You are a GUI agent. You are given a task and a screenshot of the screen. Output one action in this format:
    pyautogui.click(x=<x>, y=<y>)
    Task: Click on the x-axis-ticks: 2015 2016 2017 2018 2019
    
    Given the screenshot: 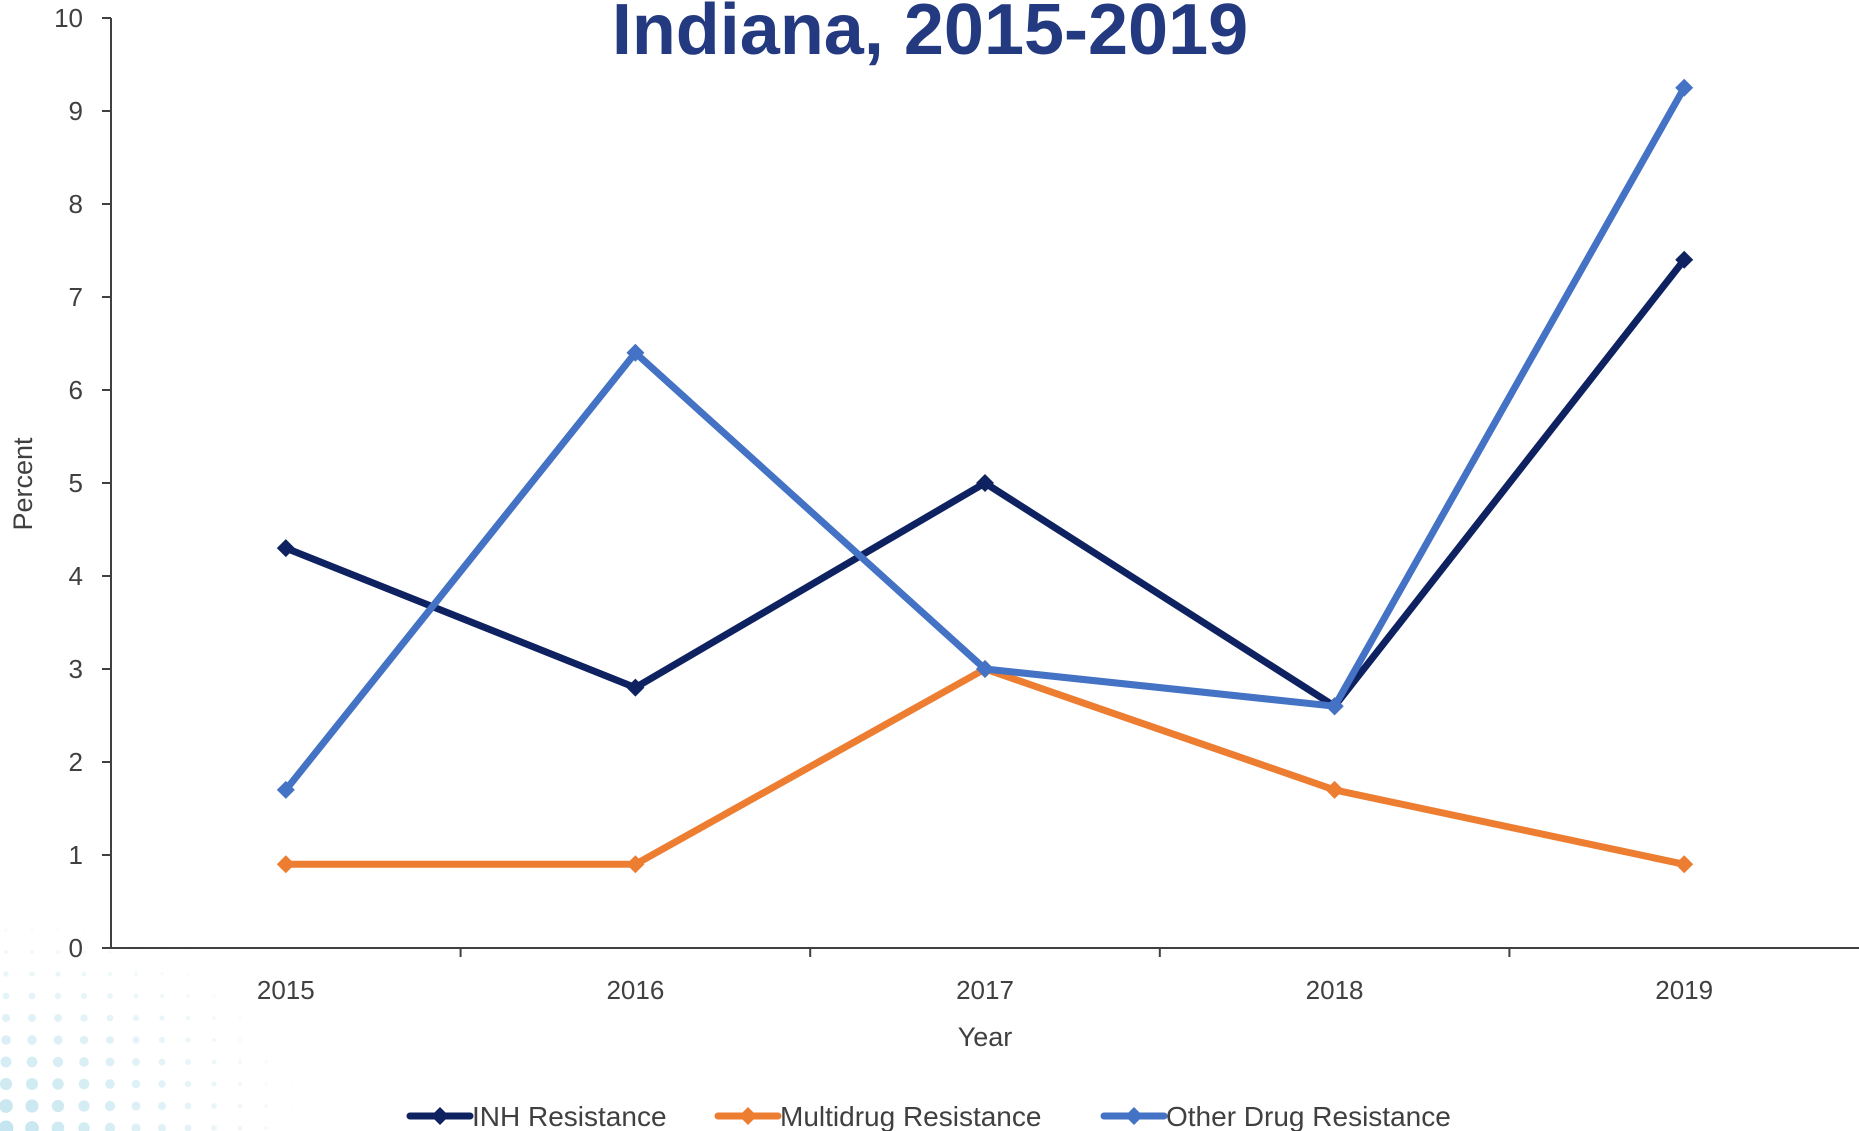 What is the action you would take?
    pyautogui.click(x=985, y=976)
    